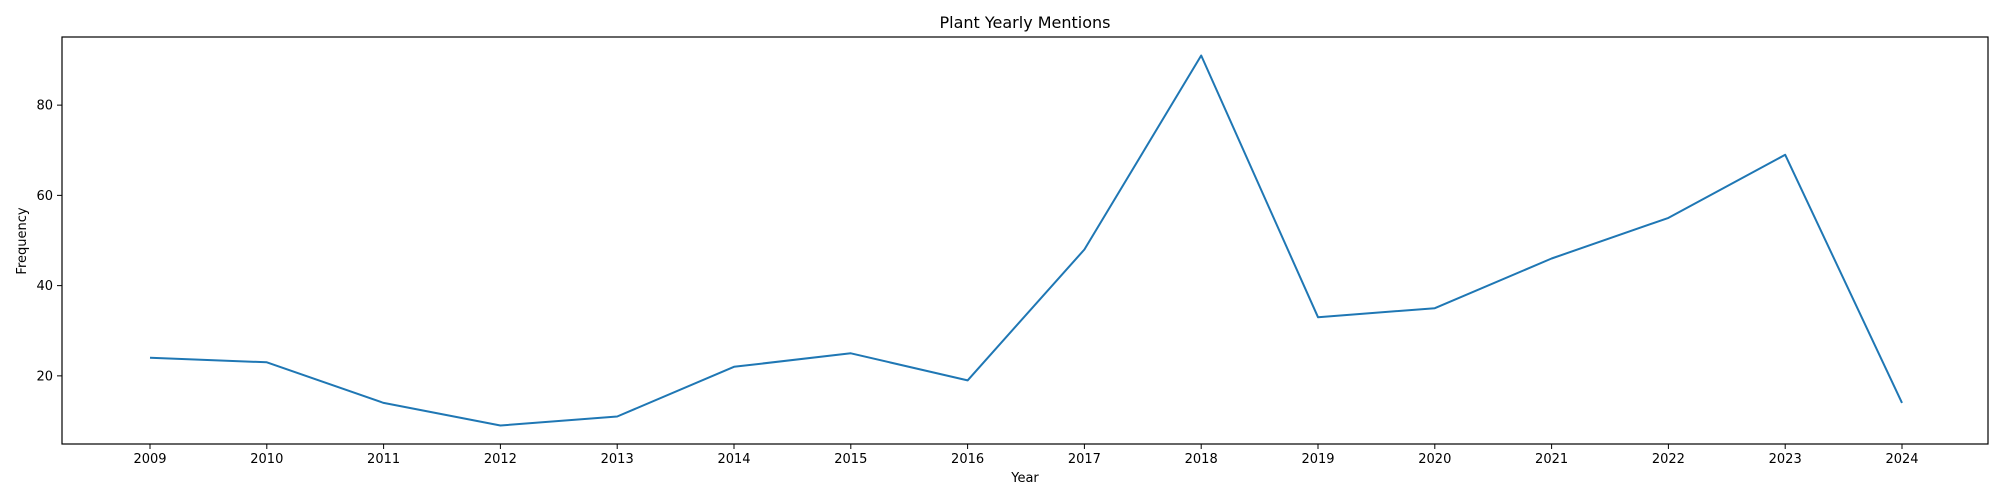  What do you see at coordinates (44, 106) in the screenshot?
I see `y-tick-label: 80` at bounding box center [44, 106].